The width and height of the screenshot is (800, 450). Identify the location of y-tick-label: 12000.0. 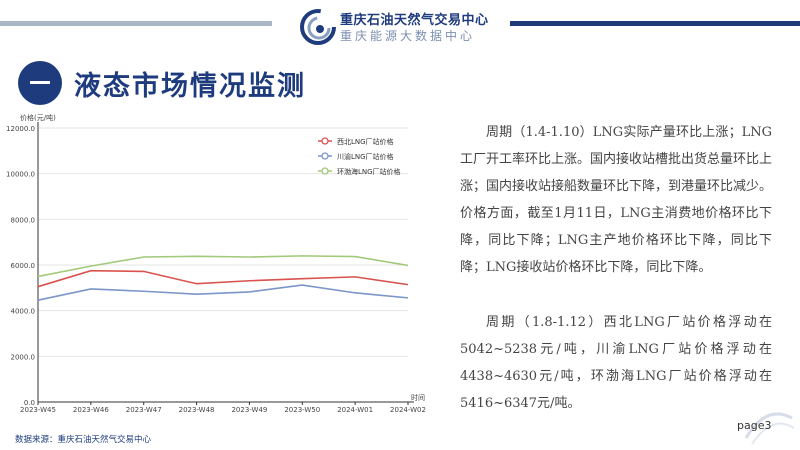
(20, 129).